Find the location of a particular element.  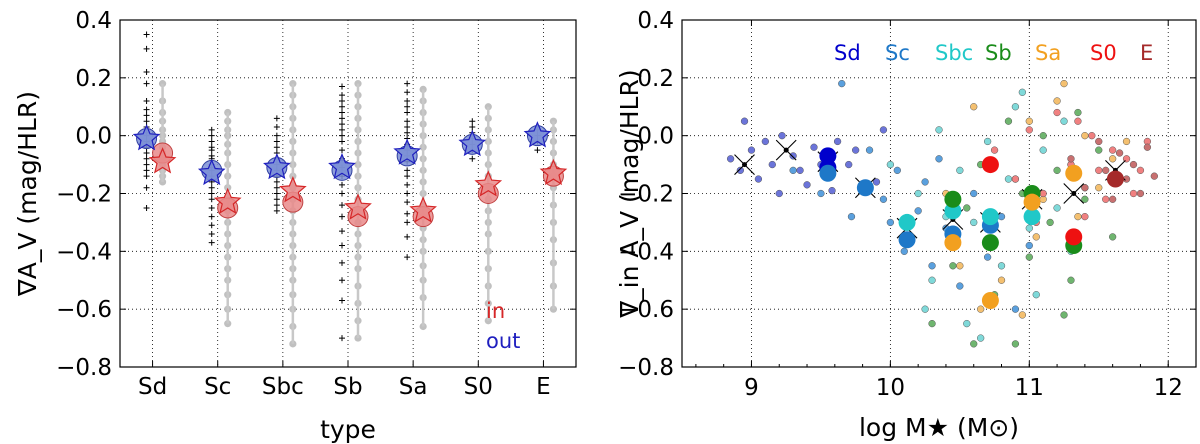

right-median-Sb is located at coordinates (953, 199).